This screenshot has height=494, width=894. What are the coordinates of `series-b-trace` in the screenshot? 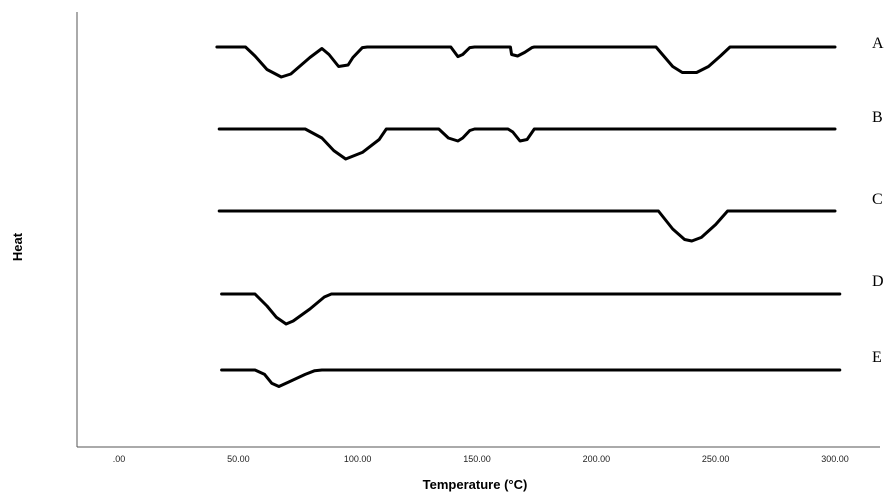 It's located at (527, 144).